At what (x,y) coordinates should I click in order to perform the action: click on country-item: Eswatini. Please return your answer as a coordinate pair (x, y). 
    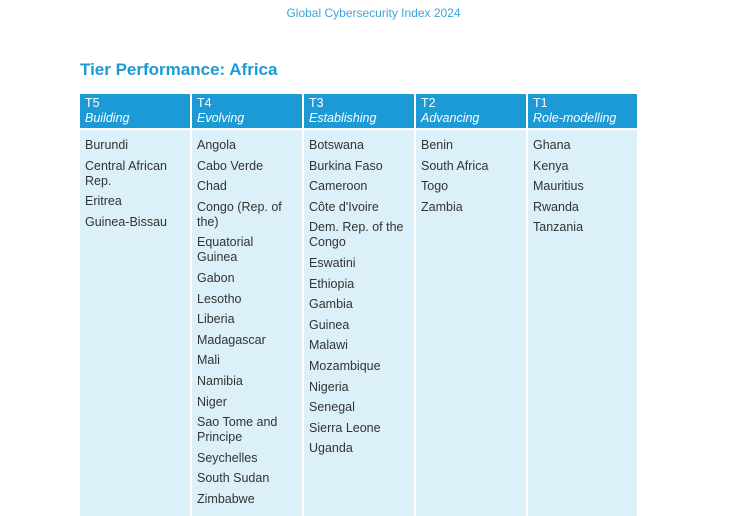
    Looking at the image, I should click on (332, 262).